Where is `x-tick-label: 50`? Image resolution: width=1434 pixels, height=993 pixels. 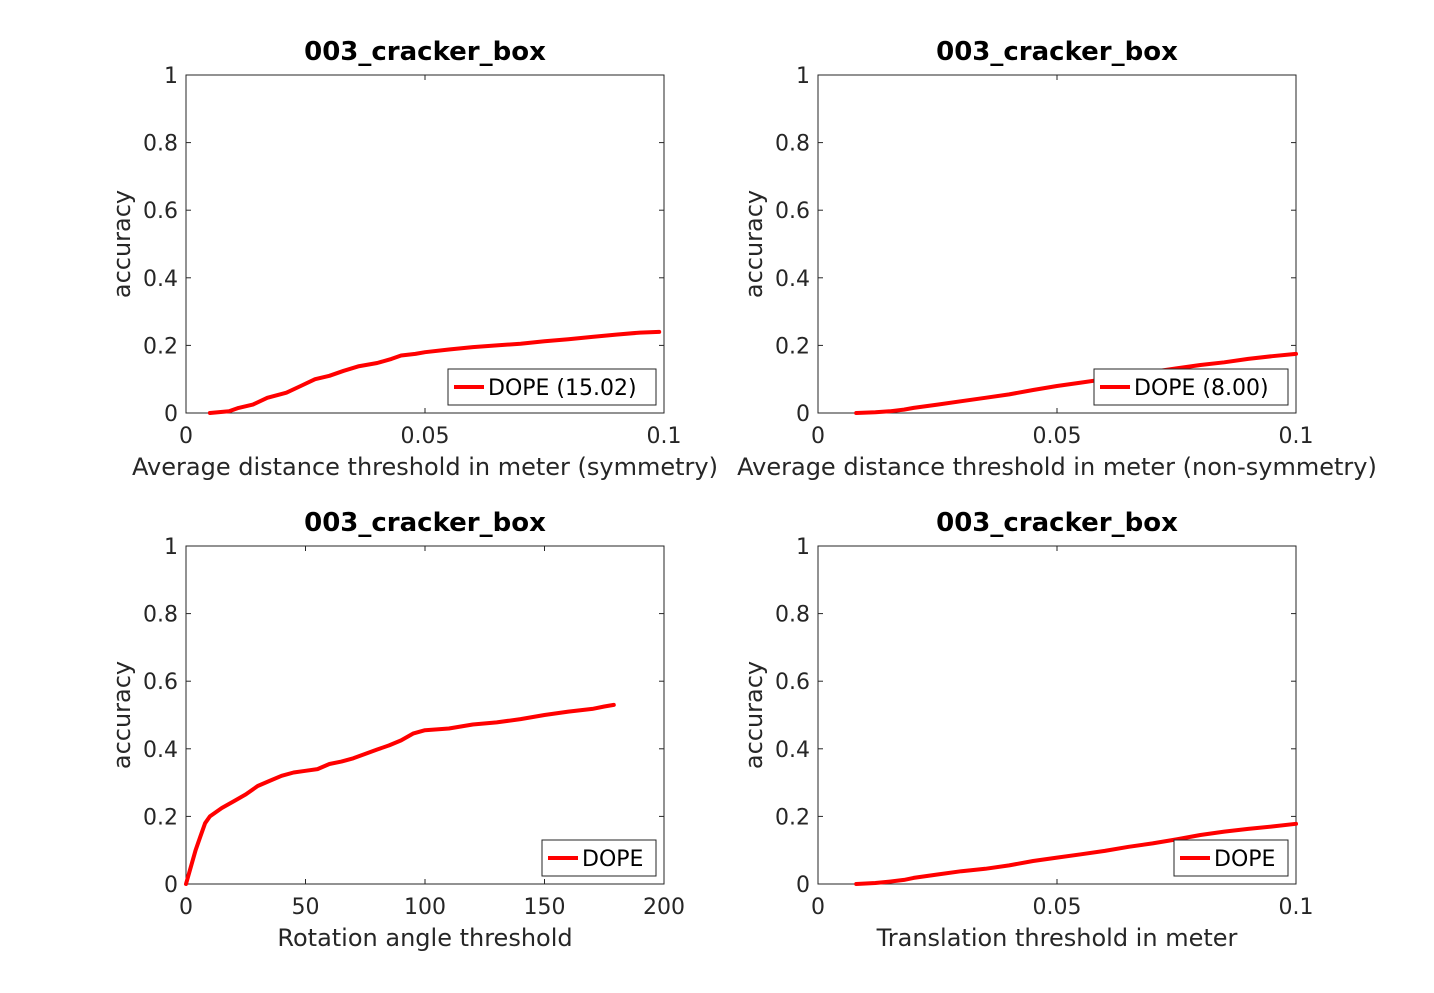 x-tick-label: 50 is located at coordinates (306, 907).